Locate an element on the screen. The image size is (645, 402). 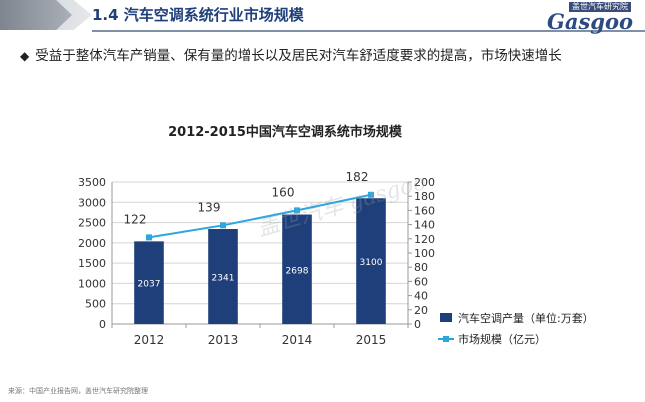
legend-swatch-bar is located at coordinates (446, 317).